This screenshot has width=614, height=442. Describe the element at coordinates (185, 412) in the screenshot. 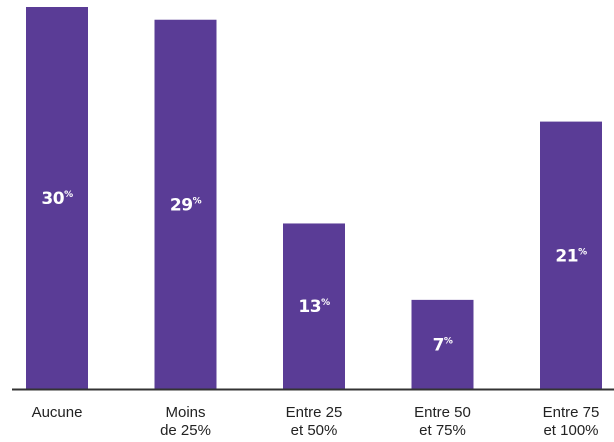

I see `category-label-line: Moins` at that location.